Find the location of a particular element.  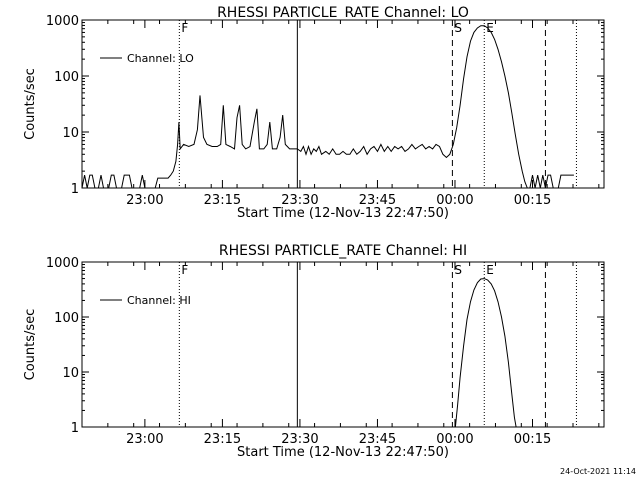

footer-date: 24-Oct-2021 11:14 is located at coordinates (598, 471).